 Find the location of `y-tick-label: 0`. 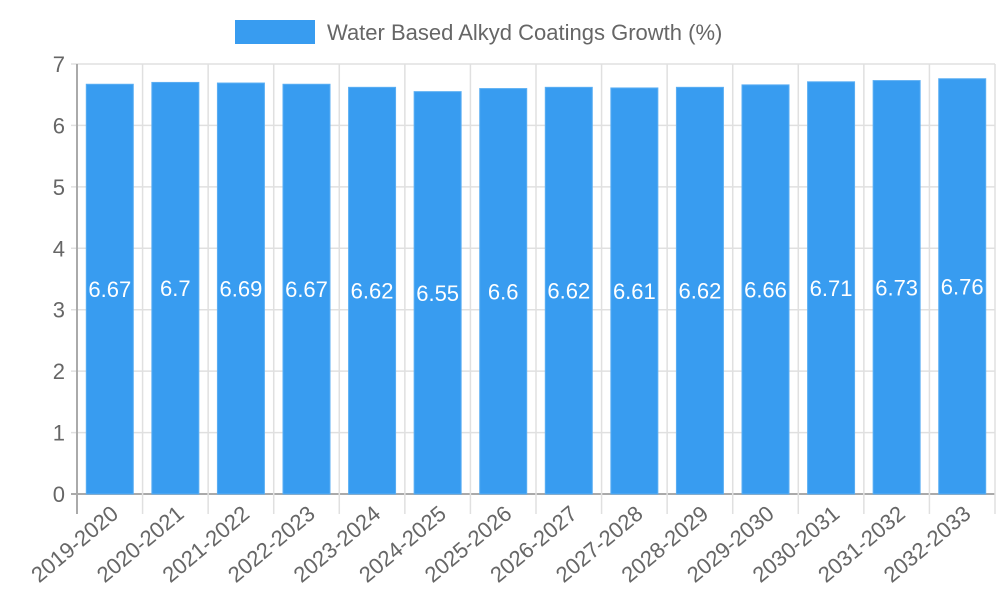

y-tick-label: 0 is located at coordinates (59, 494).